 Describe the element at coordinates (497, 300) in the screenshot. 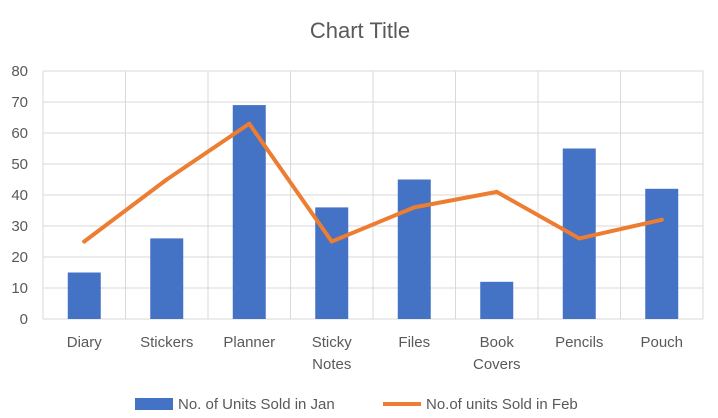

I see `bar-book-covers` at that location.